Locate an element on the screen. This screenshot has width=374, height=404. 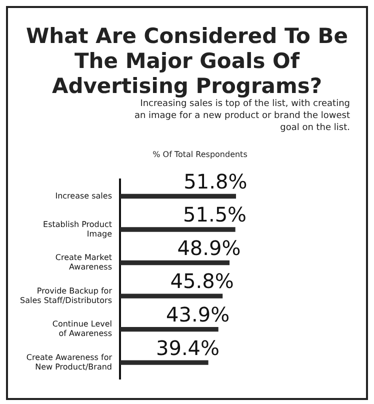
y-tick-label: Increase sales is located at coordinates (83, 195).